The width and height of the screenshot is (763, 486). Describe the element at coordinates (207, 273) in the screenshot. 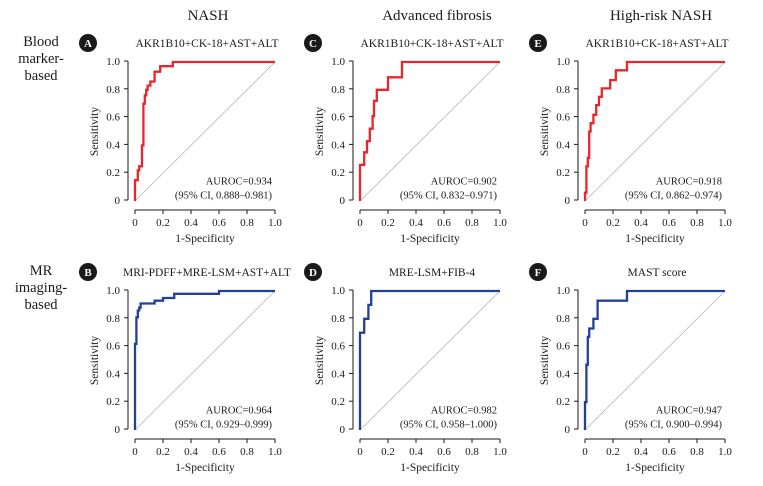

I see `panel-title: MRI-PDFF+MRE-LSM+AST+ALT` at that location.